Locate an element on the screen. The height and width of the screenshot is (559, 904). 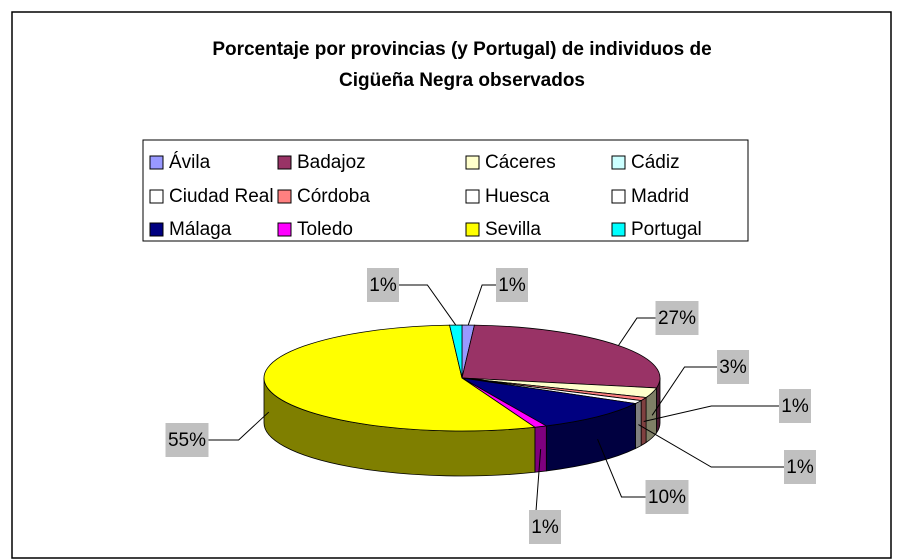
legend-label: Málaga is located at coordinates (200, 229).